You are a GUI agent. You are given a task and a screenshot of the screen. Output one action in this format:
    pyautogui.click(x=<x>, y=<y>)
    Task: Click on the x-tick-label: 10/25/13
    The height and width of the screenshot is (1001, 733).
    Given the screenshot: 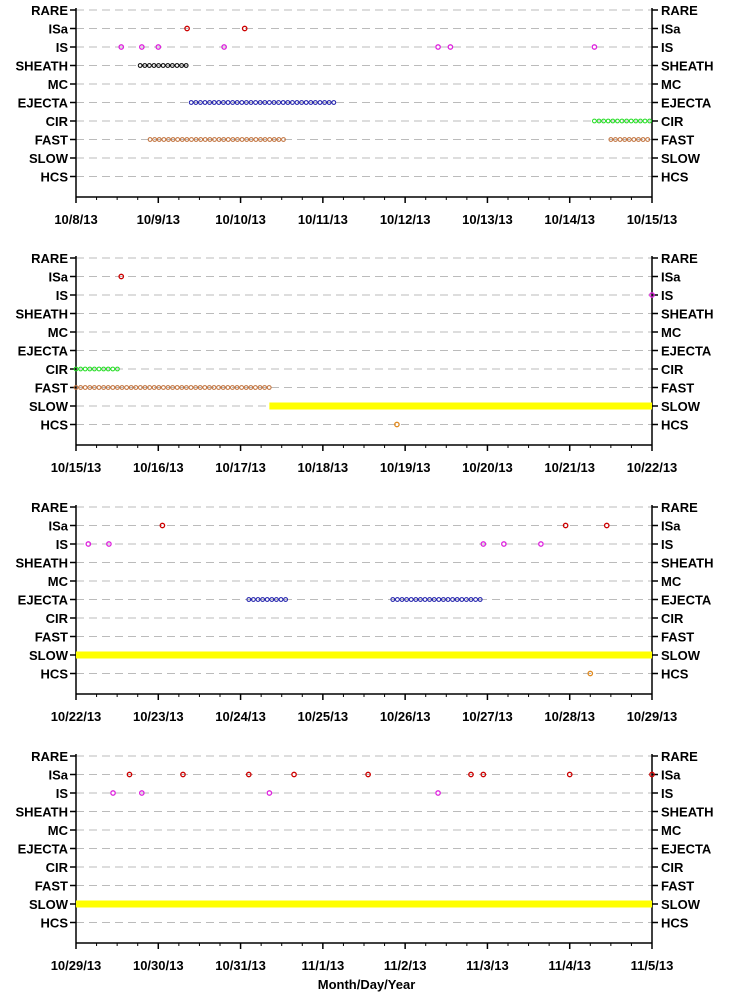 What is the action you would take?
    pyautogui.click(x=323, y=716)
    